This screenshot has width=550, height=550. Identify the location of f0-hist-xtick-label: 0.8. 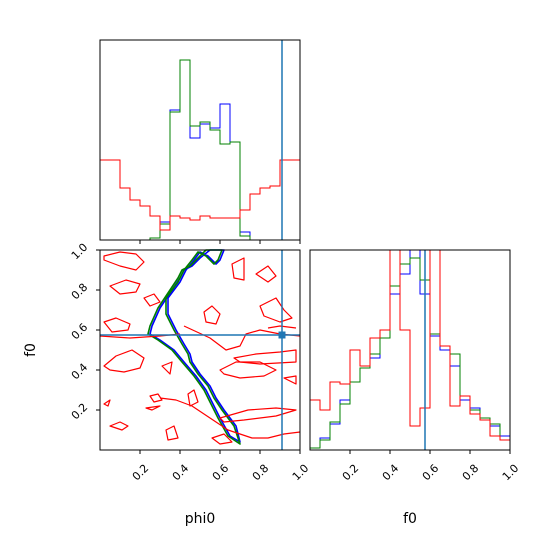
(471, 473).